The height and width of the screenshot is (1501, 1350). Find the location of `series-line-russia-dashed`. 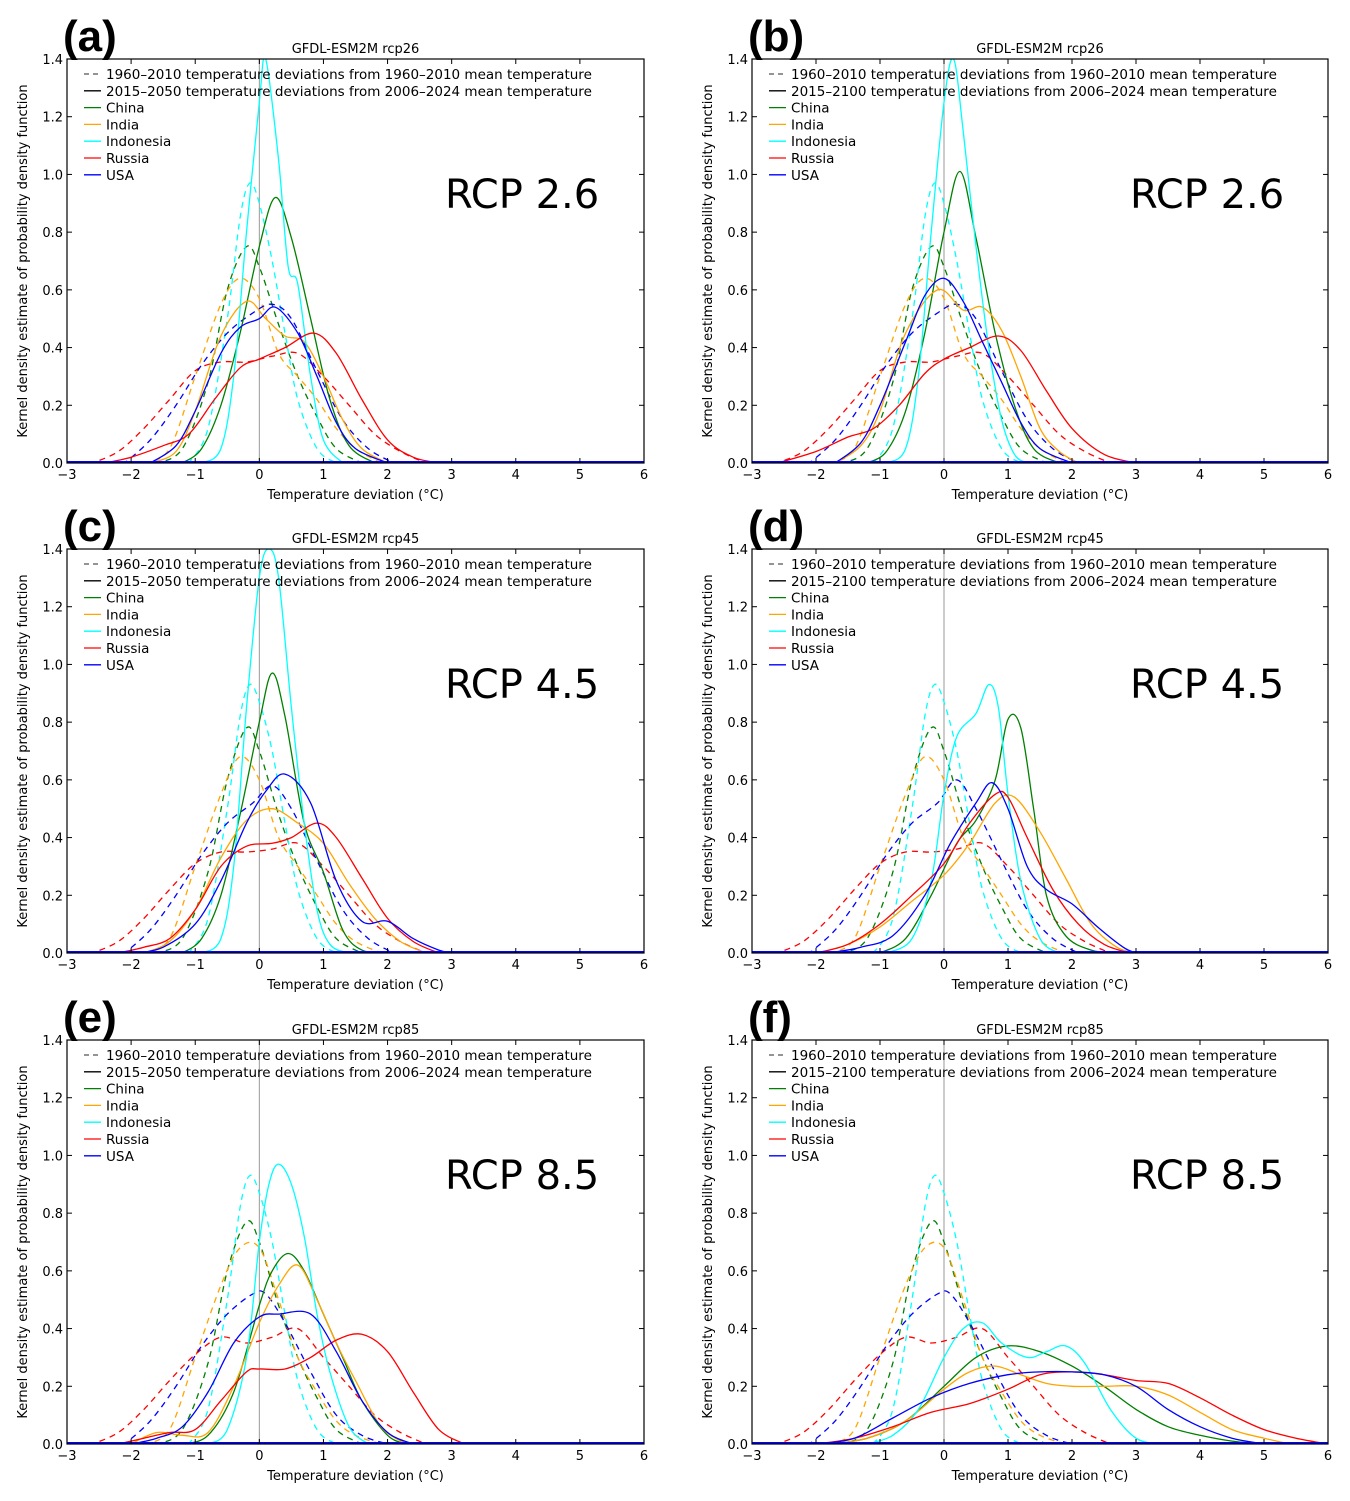

series-line-russia-dashed is located at coordinates (355, 897).